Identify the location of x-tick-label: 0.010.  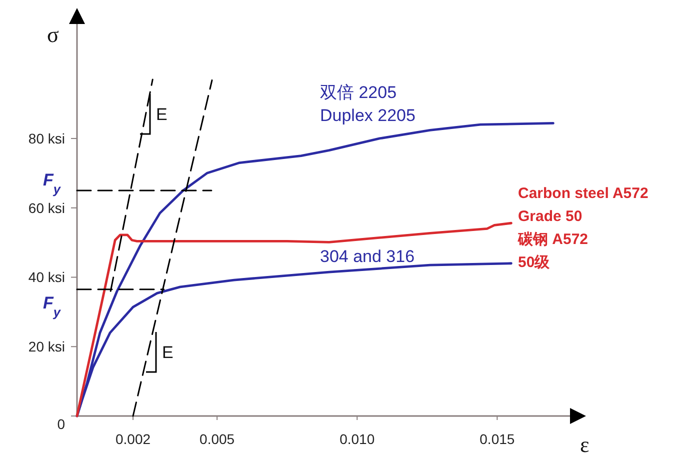
(357, 439).